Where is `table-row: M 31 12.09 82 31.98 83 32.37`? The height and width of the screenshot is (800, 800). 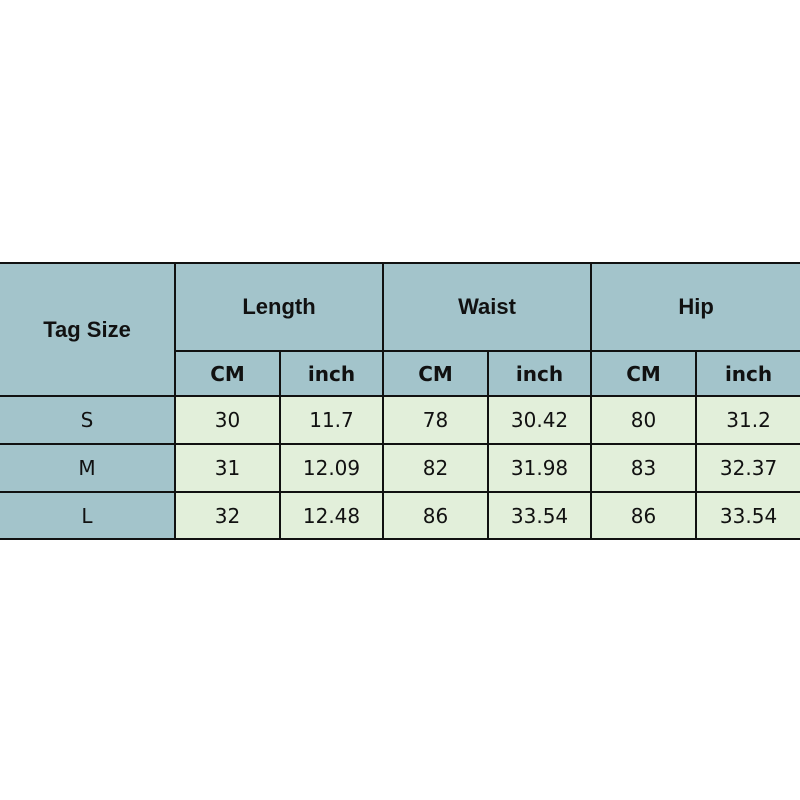 table-row: M 31 12.09 82 31.98 83 32.37 is located at coordinates (400, 468).